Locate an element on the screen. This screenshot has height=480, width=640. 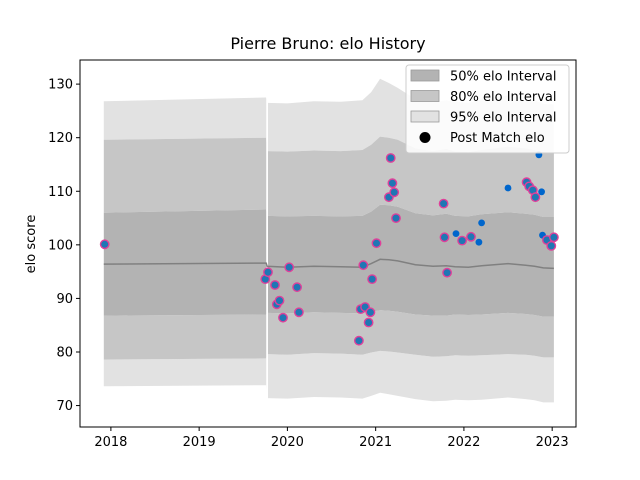
legend-swatch-band80 is located at coordinates (425, 96).